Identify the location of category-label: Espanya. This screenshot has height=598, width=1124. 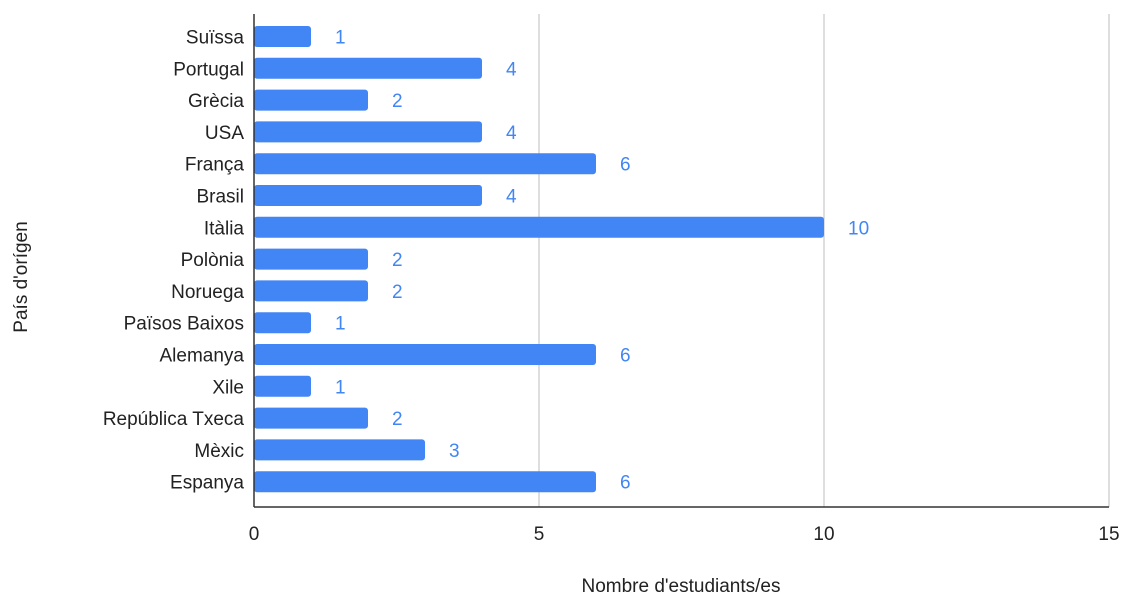
(207, 483).